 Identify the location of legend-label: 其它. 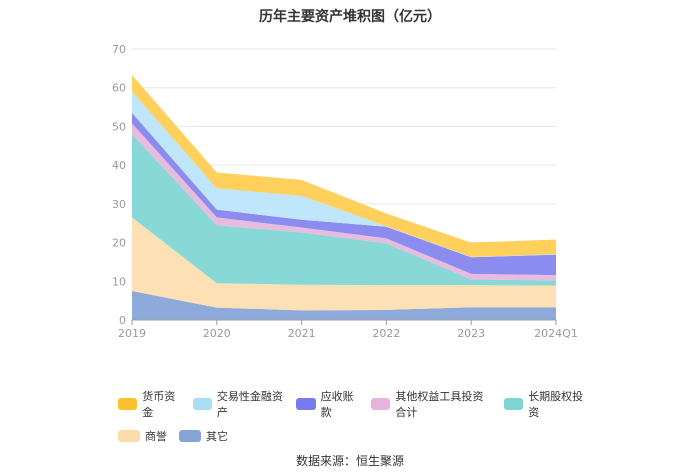
(217, 436).